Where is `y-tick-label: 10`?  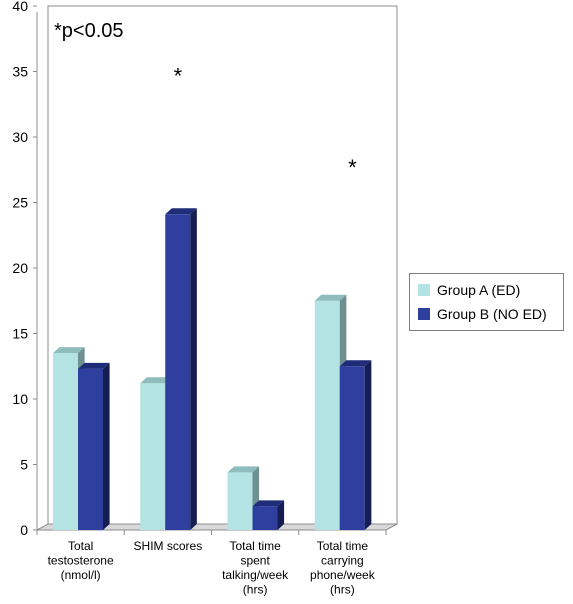
y-tick-label: 10 is located at coordinates (20, 399).